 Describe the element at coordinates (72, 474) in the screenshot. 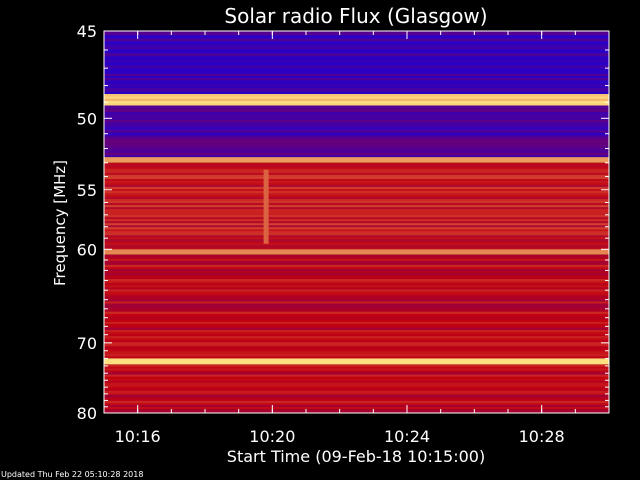

I see `updated-timestamp: Updated Thu Feb 22 05:10:28 2018` at that location.